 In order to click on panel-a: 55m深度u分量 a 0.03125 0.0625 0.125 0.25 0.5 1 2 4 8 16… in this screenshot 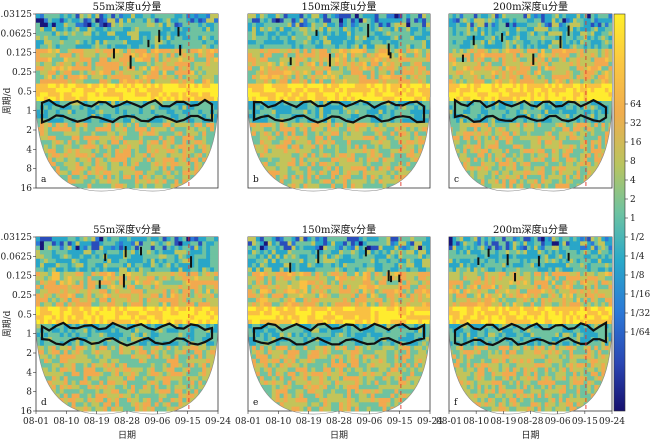, I will do `click(109, 97)`.